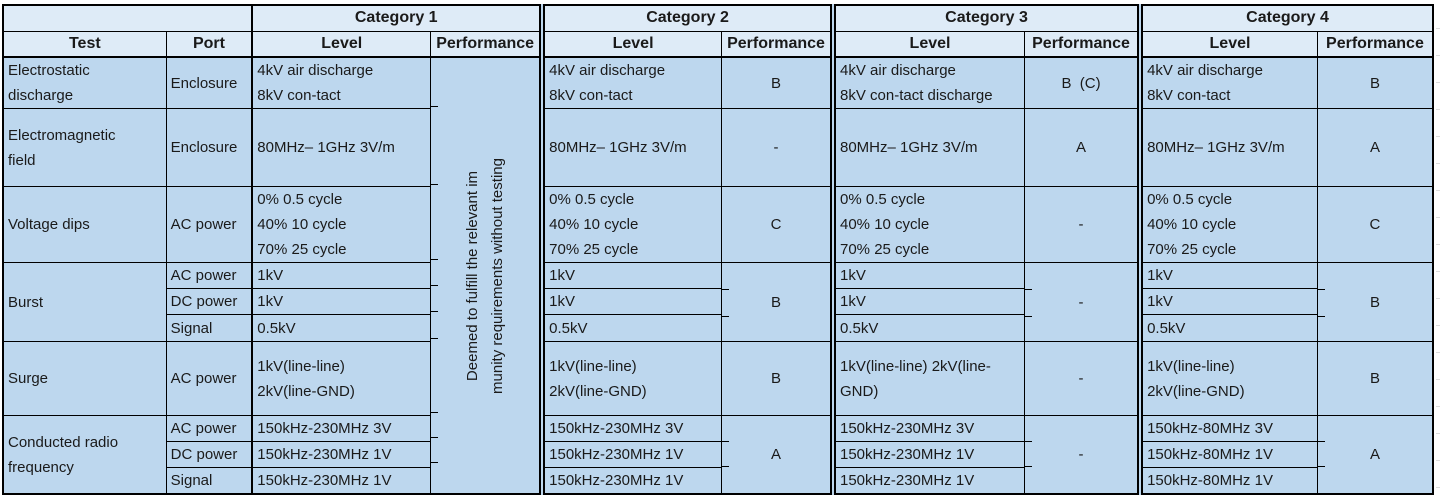 The width and height of the screenshot is (1440, 495). I want to click on cell-dips-c4-level: 0% 0.5 cycle 40% 10 cycle 70% 25 cycle, so click(1227, 224).